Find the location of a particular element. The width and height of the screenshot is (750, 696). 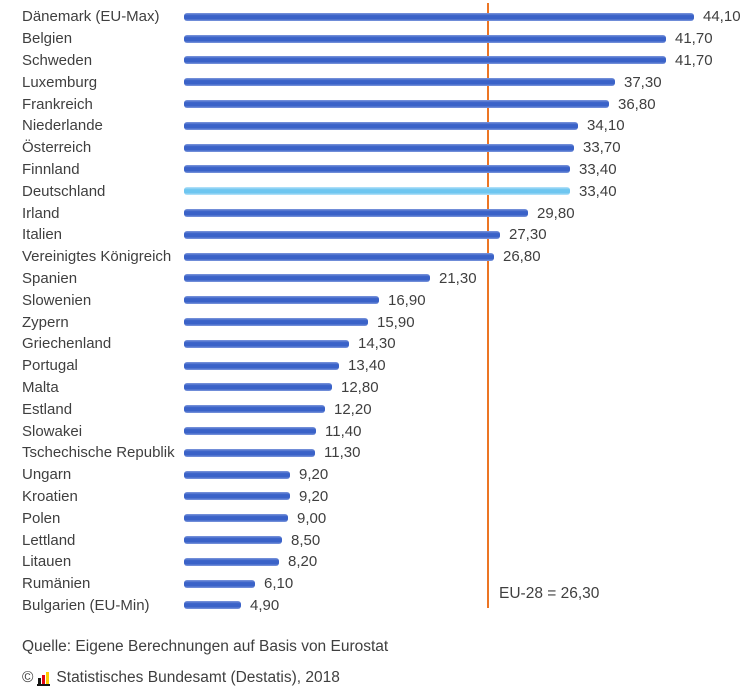

chart-row: Schweden 41,70 is located at coordinates (375, 61).